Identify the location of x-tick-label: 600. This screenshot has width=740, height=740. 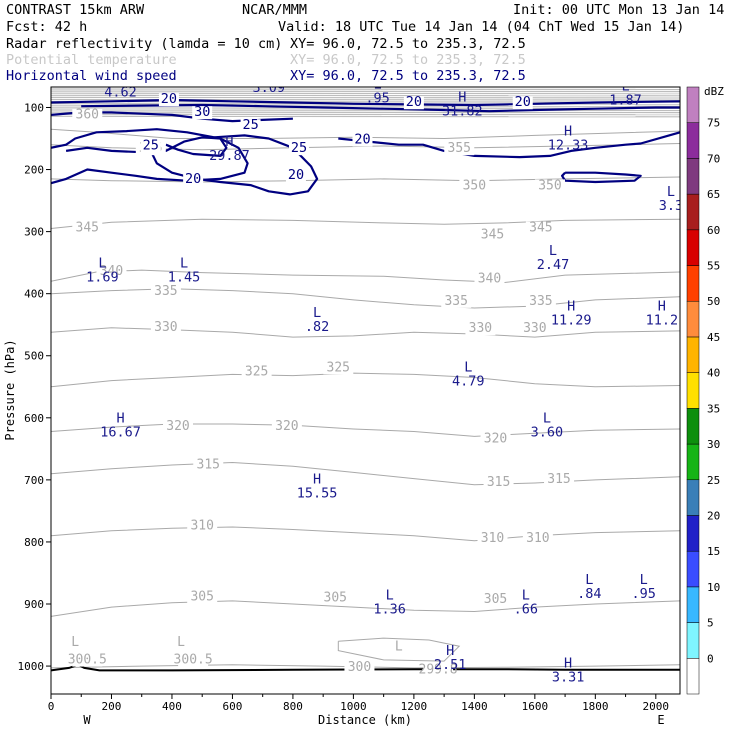
(233, 706).